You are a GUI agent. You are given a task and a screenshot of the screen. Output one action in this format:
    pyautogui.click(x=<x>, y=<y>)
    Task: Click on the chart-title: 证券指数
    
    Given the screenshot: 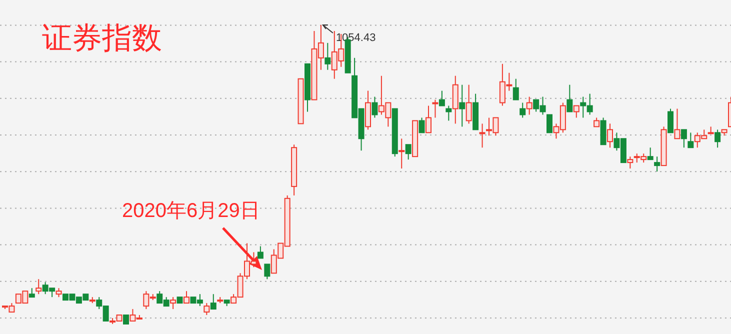 What is the action you would take?
    pyautogui.click(x=102, y=38)
    